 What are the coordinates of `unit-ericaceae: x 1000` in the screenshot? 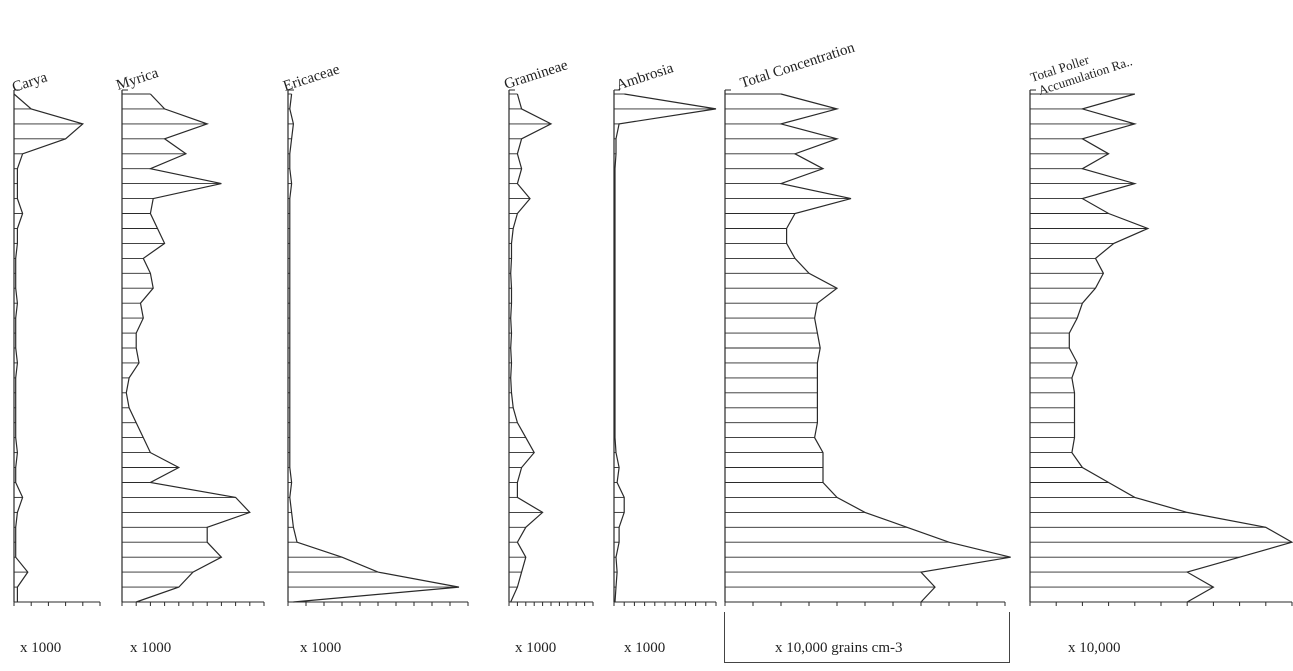 It's located at (321, 648).